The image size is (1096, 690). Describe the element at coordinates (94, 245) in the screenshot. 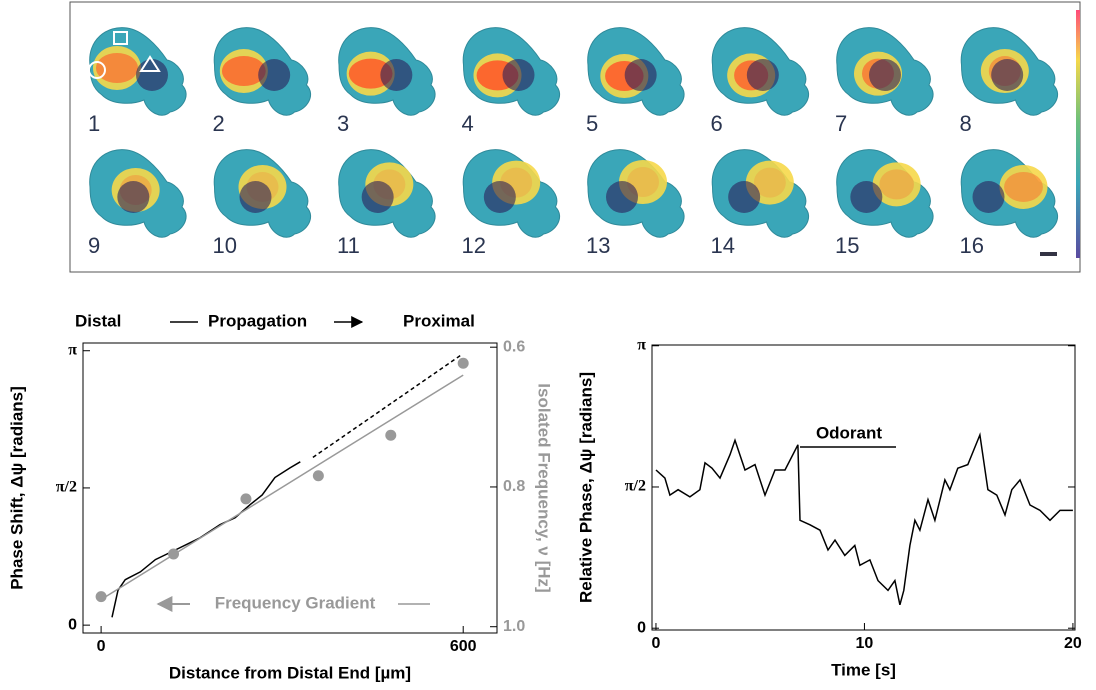

I see `frame-label: 9` at that location.